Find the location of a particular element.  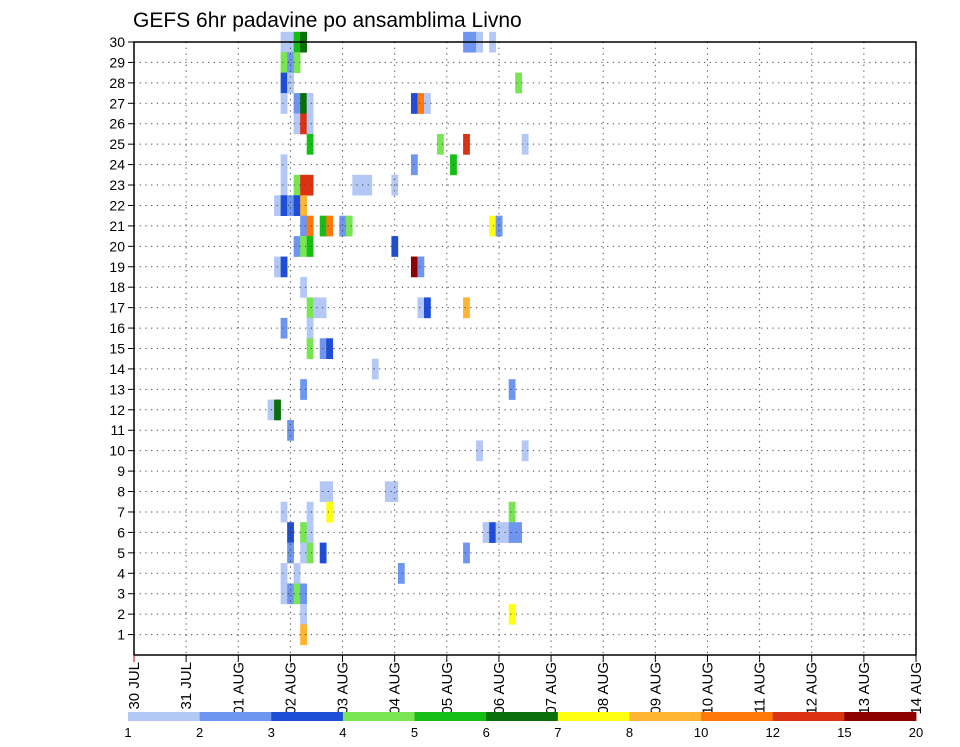

y-tick-label: 29 is located at coordinates (117, 62).